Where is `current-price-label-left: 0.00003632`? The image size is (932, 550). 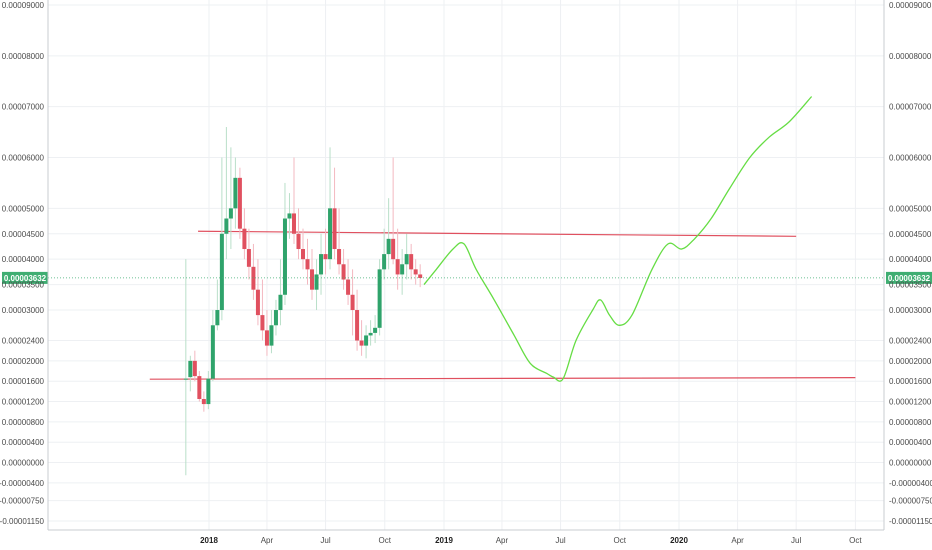
current-price-label-left: 0.00003632 is located at coordinates (25, 278).